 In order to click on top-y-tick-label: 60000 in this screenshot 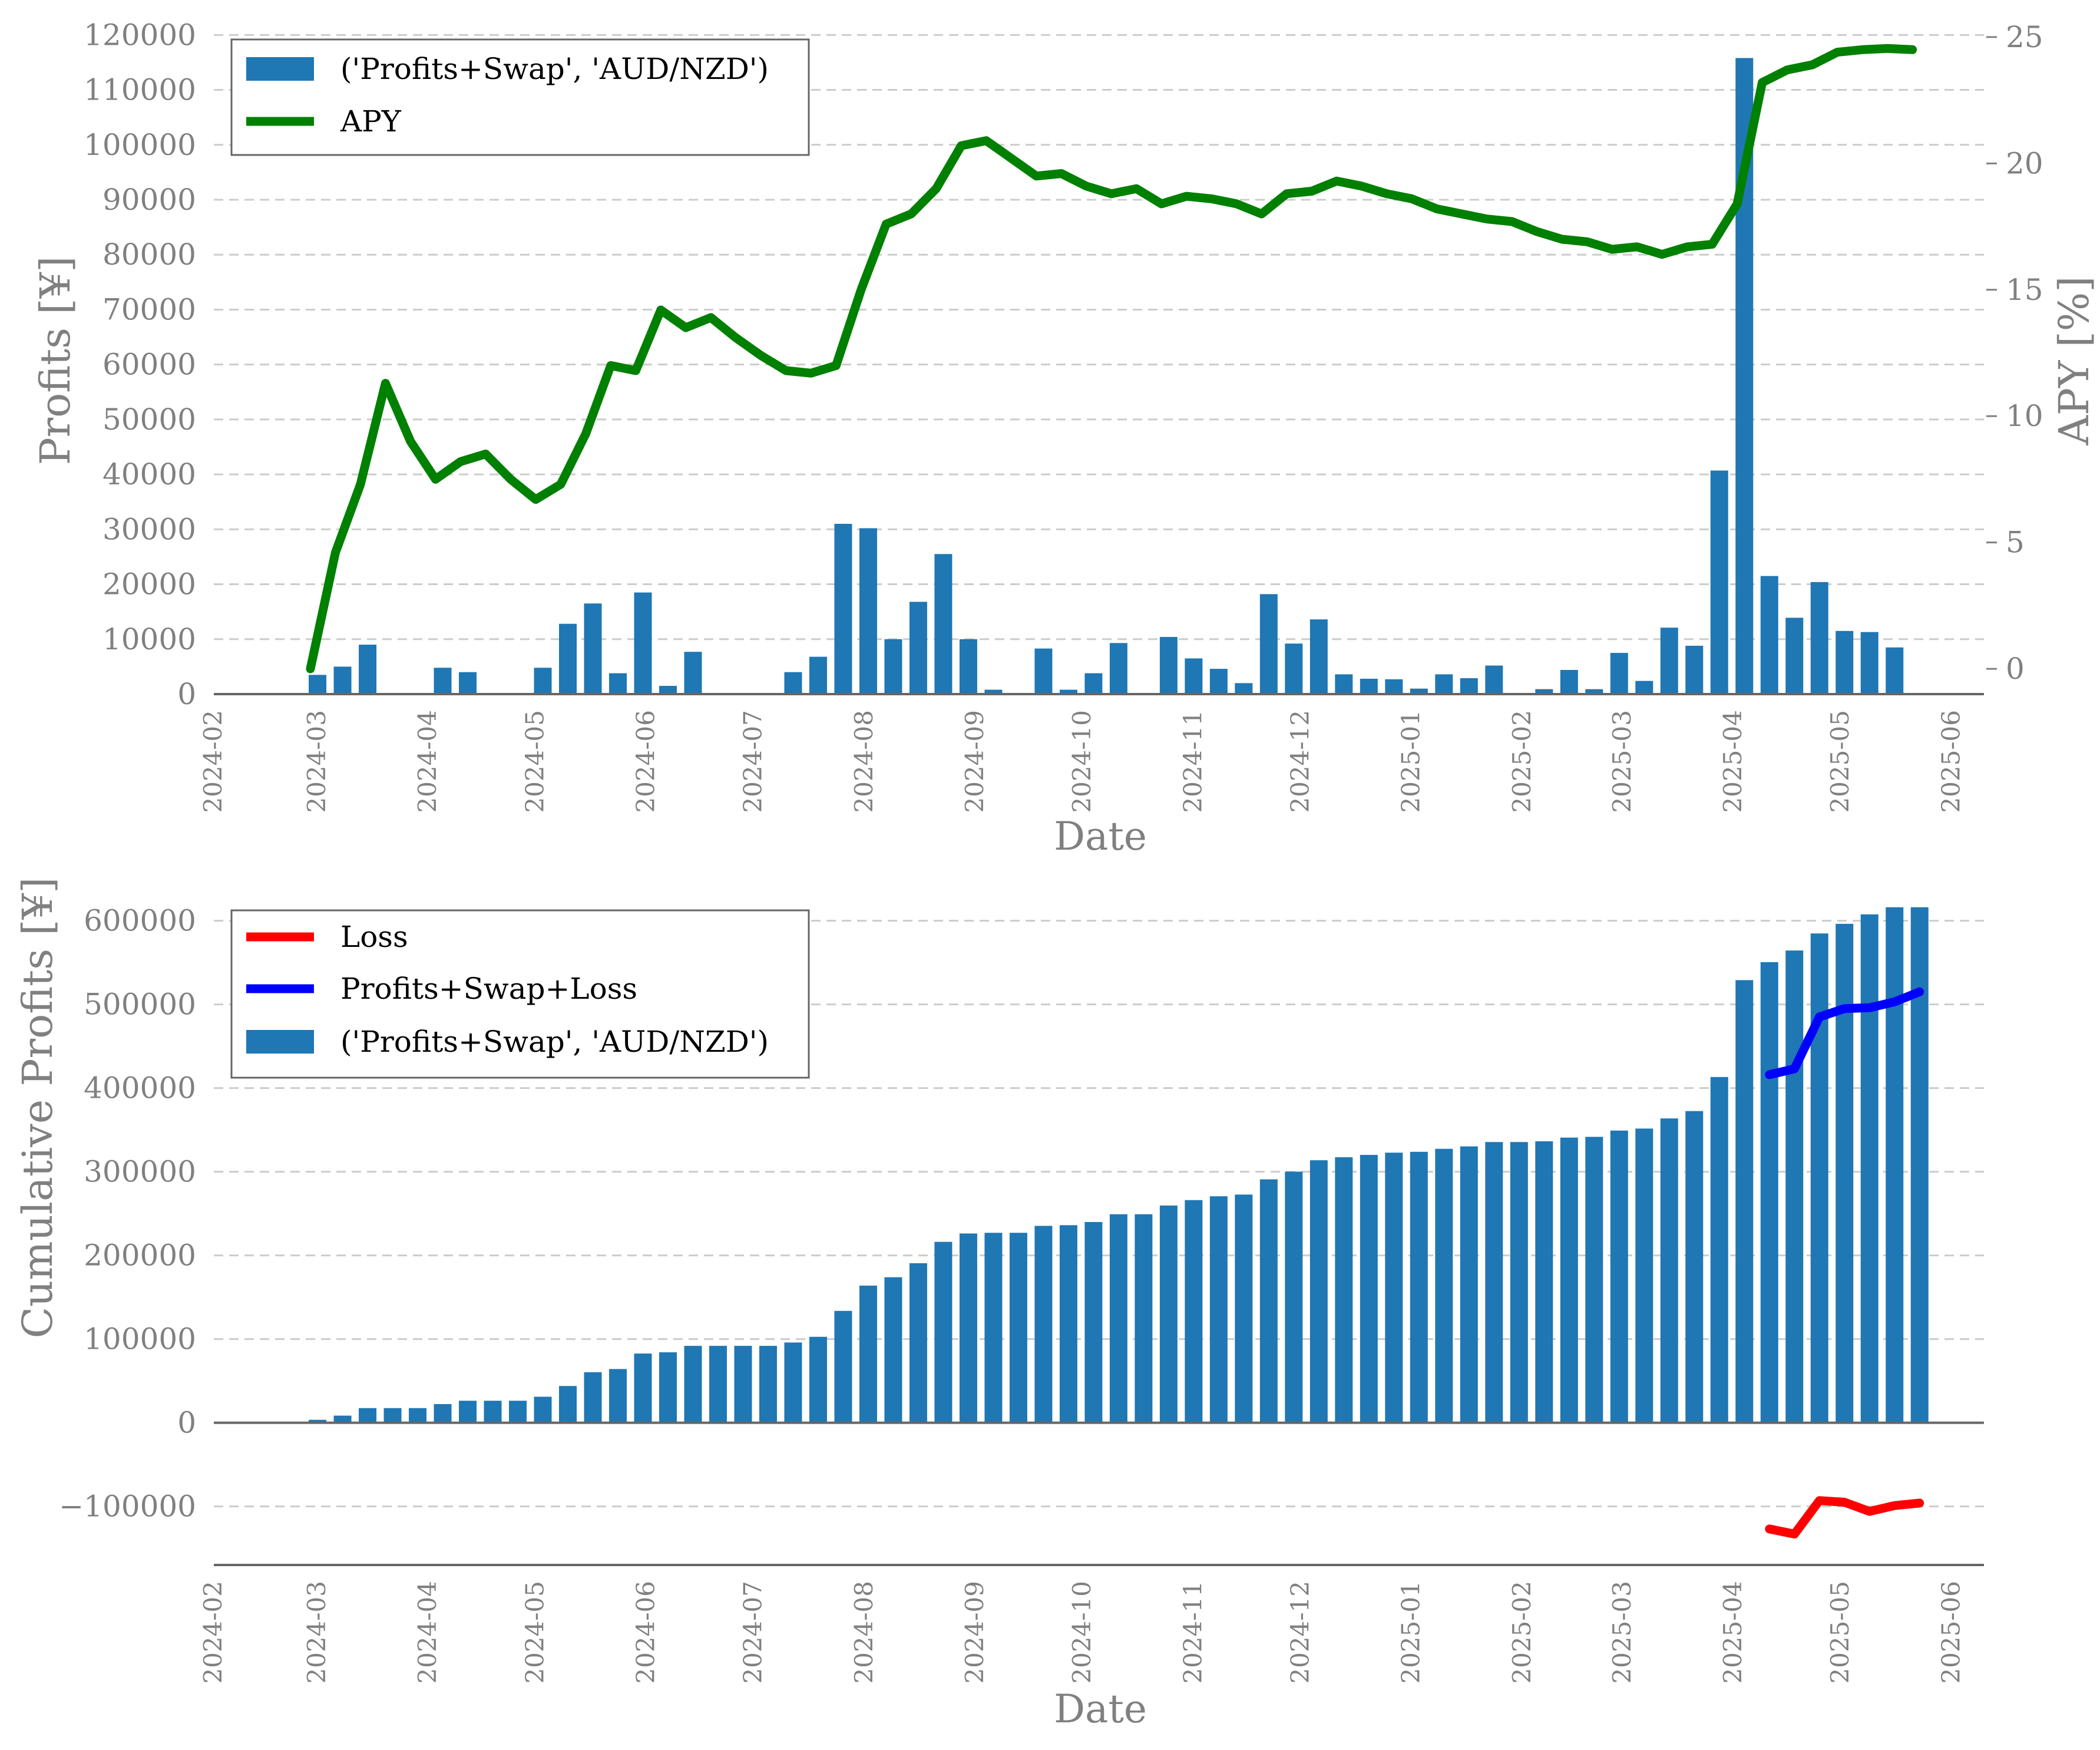, I will do `click(149, 365)`.